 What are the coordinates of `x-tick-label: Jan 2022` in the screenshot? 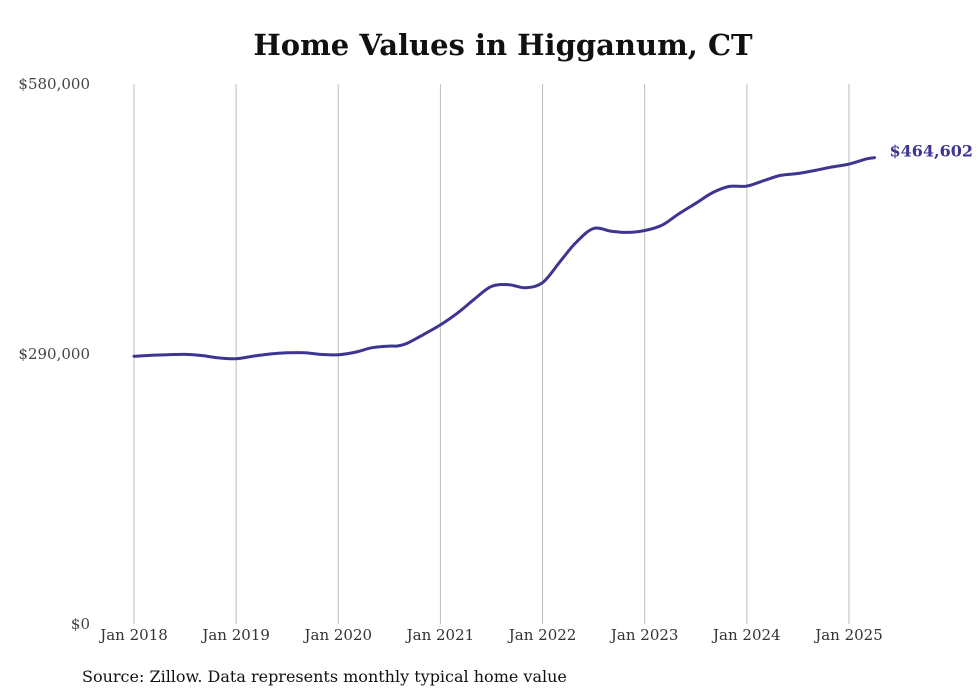 It's located at (542, 635).